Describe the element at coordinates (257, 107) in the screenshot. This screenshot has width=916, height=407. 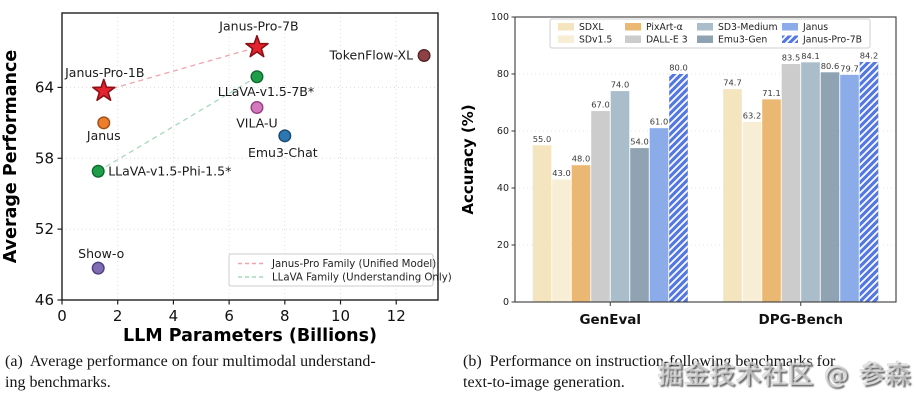
I see `point-vila-u` at that location.